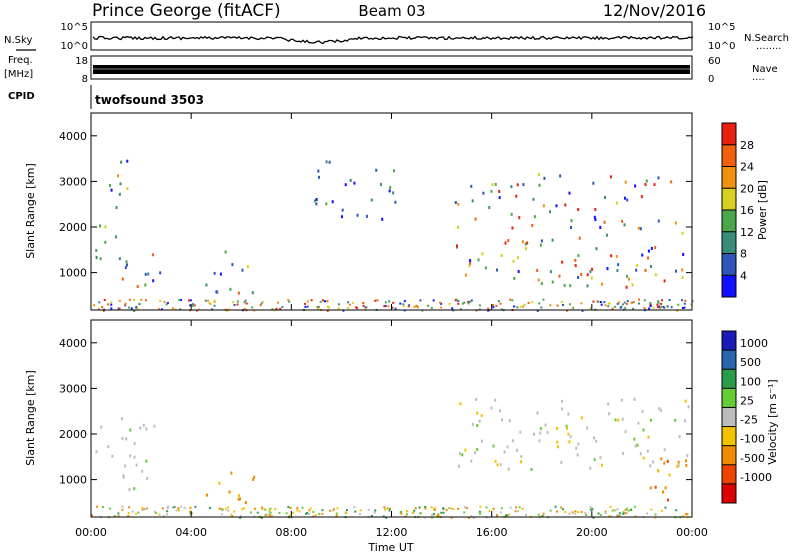 This screenshot has width=800, height=554. Describe the element at coordinates (721, 46) in the screenshot. I see `noise-tick-right-bottom: 10^0` at that location.